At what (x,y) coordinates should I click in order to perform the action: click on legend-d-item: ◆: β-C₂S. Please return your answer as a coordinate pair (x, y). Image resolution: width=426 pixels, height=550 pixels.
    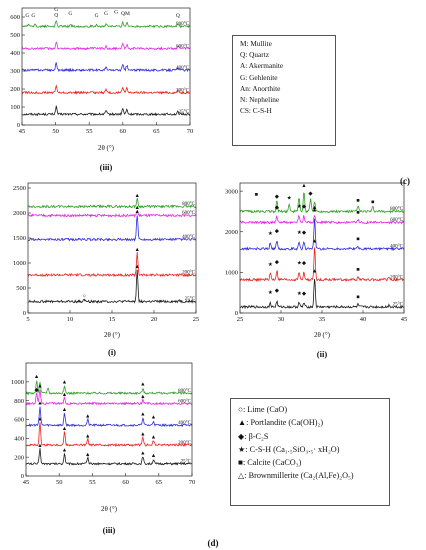
    Looking at the image, I should click on (310, 437).